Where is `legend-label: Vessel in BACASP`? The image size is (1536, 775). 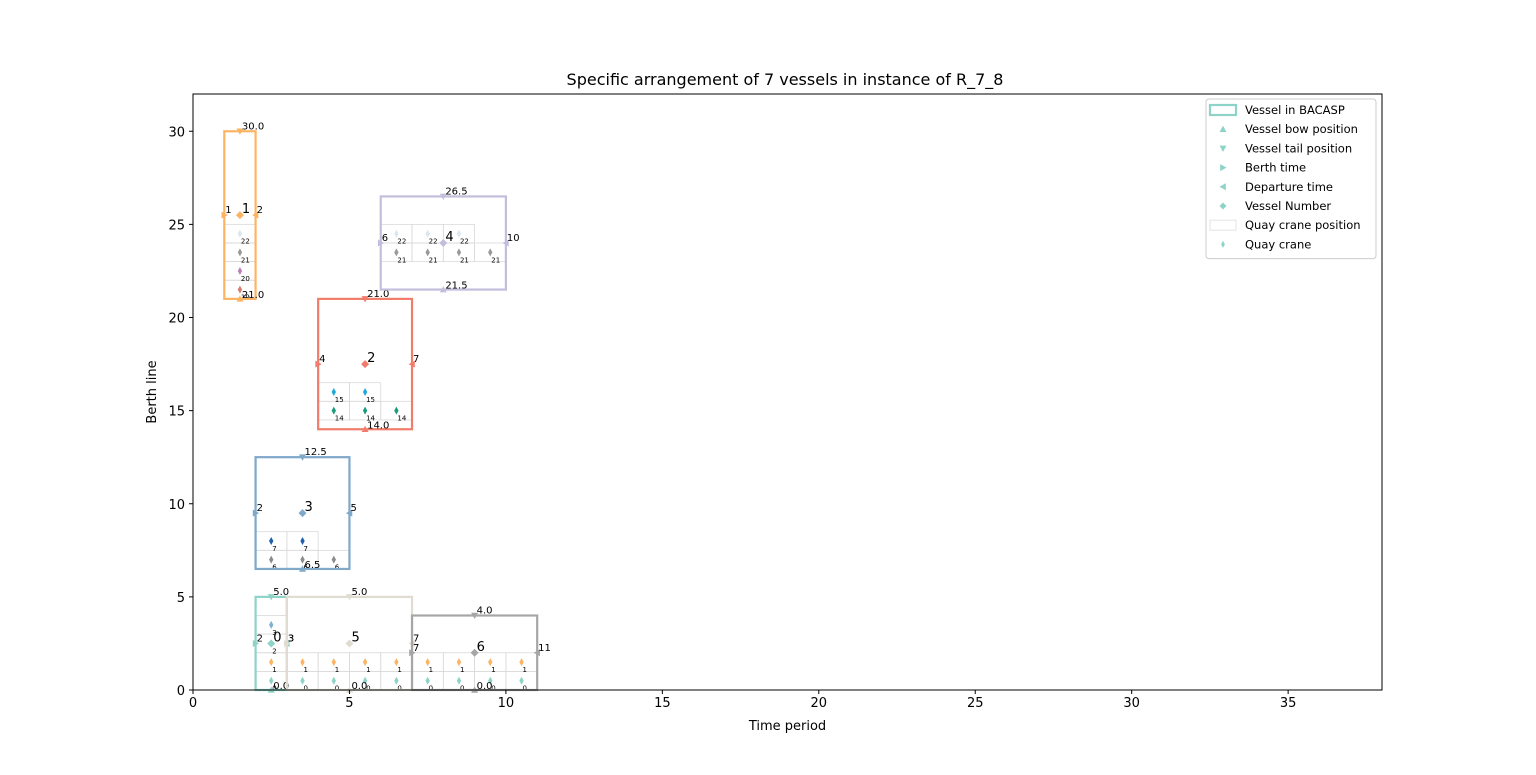 legend-label: Vessel in BACASP is located at coordinates (1295, 110).